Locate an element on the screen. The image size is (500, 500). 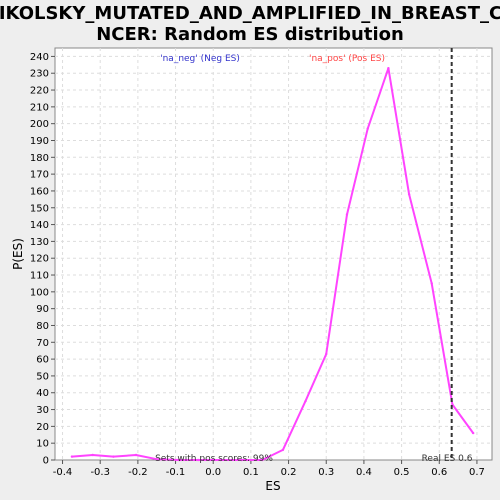
x-tick-label: -0.3 is located at coordinates (100, 472).